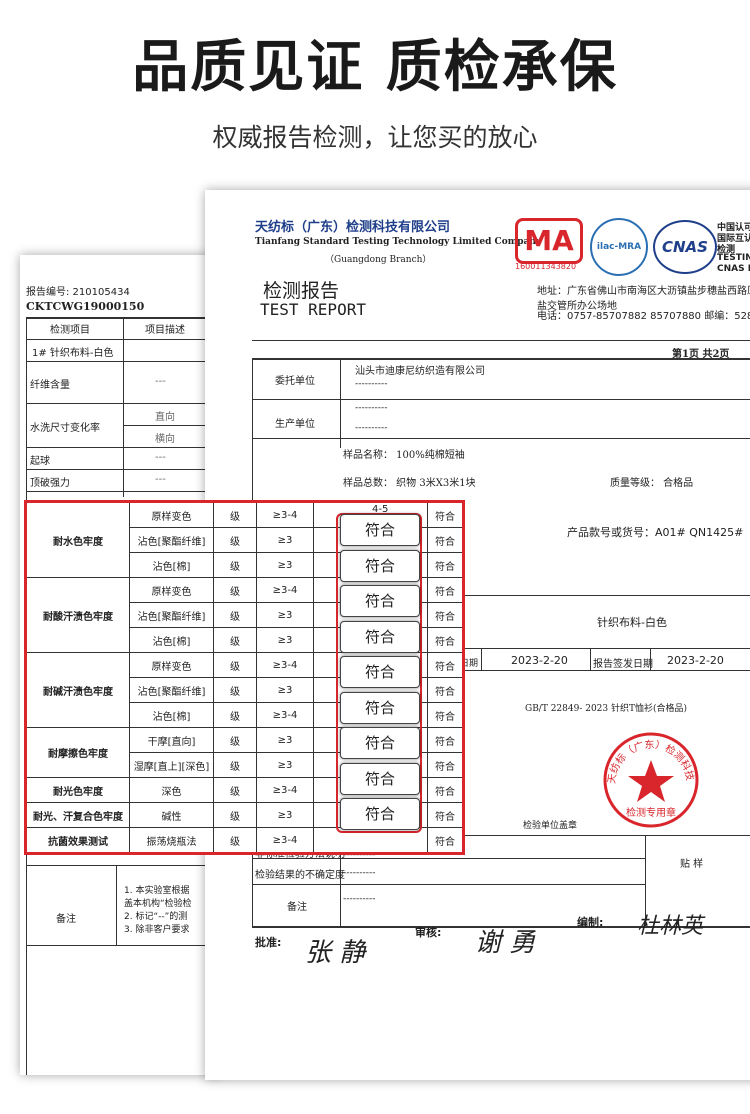  I want to click on page-title: 品质见证 质检承保, so click(375, 67).